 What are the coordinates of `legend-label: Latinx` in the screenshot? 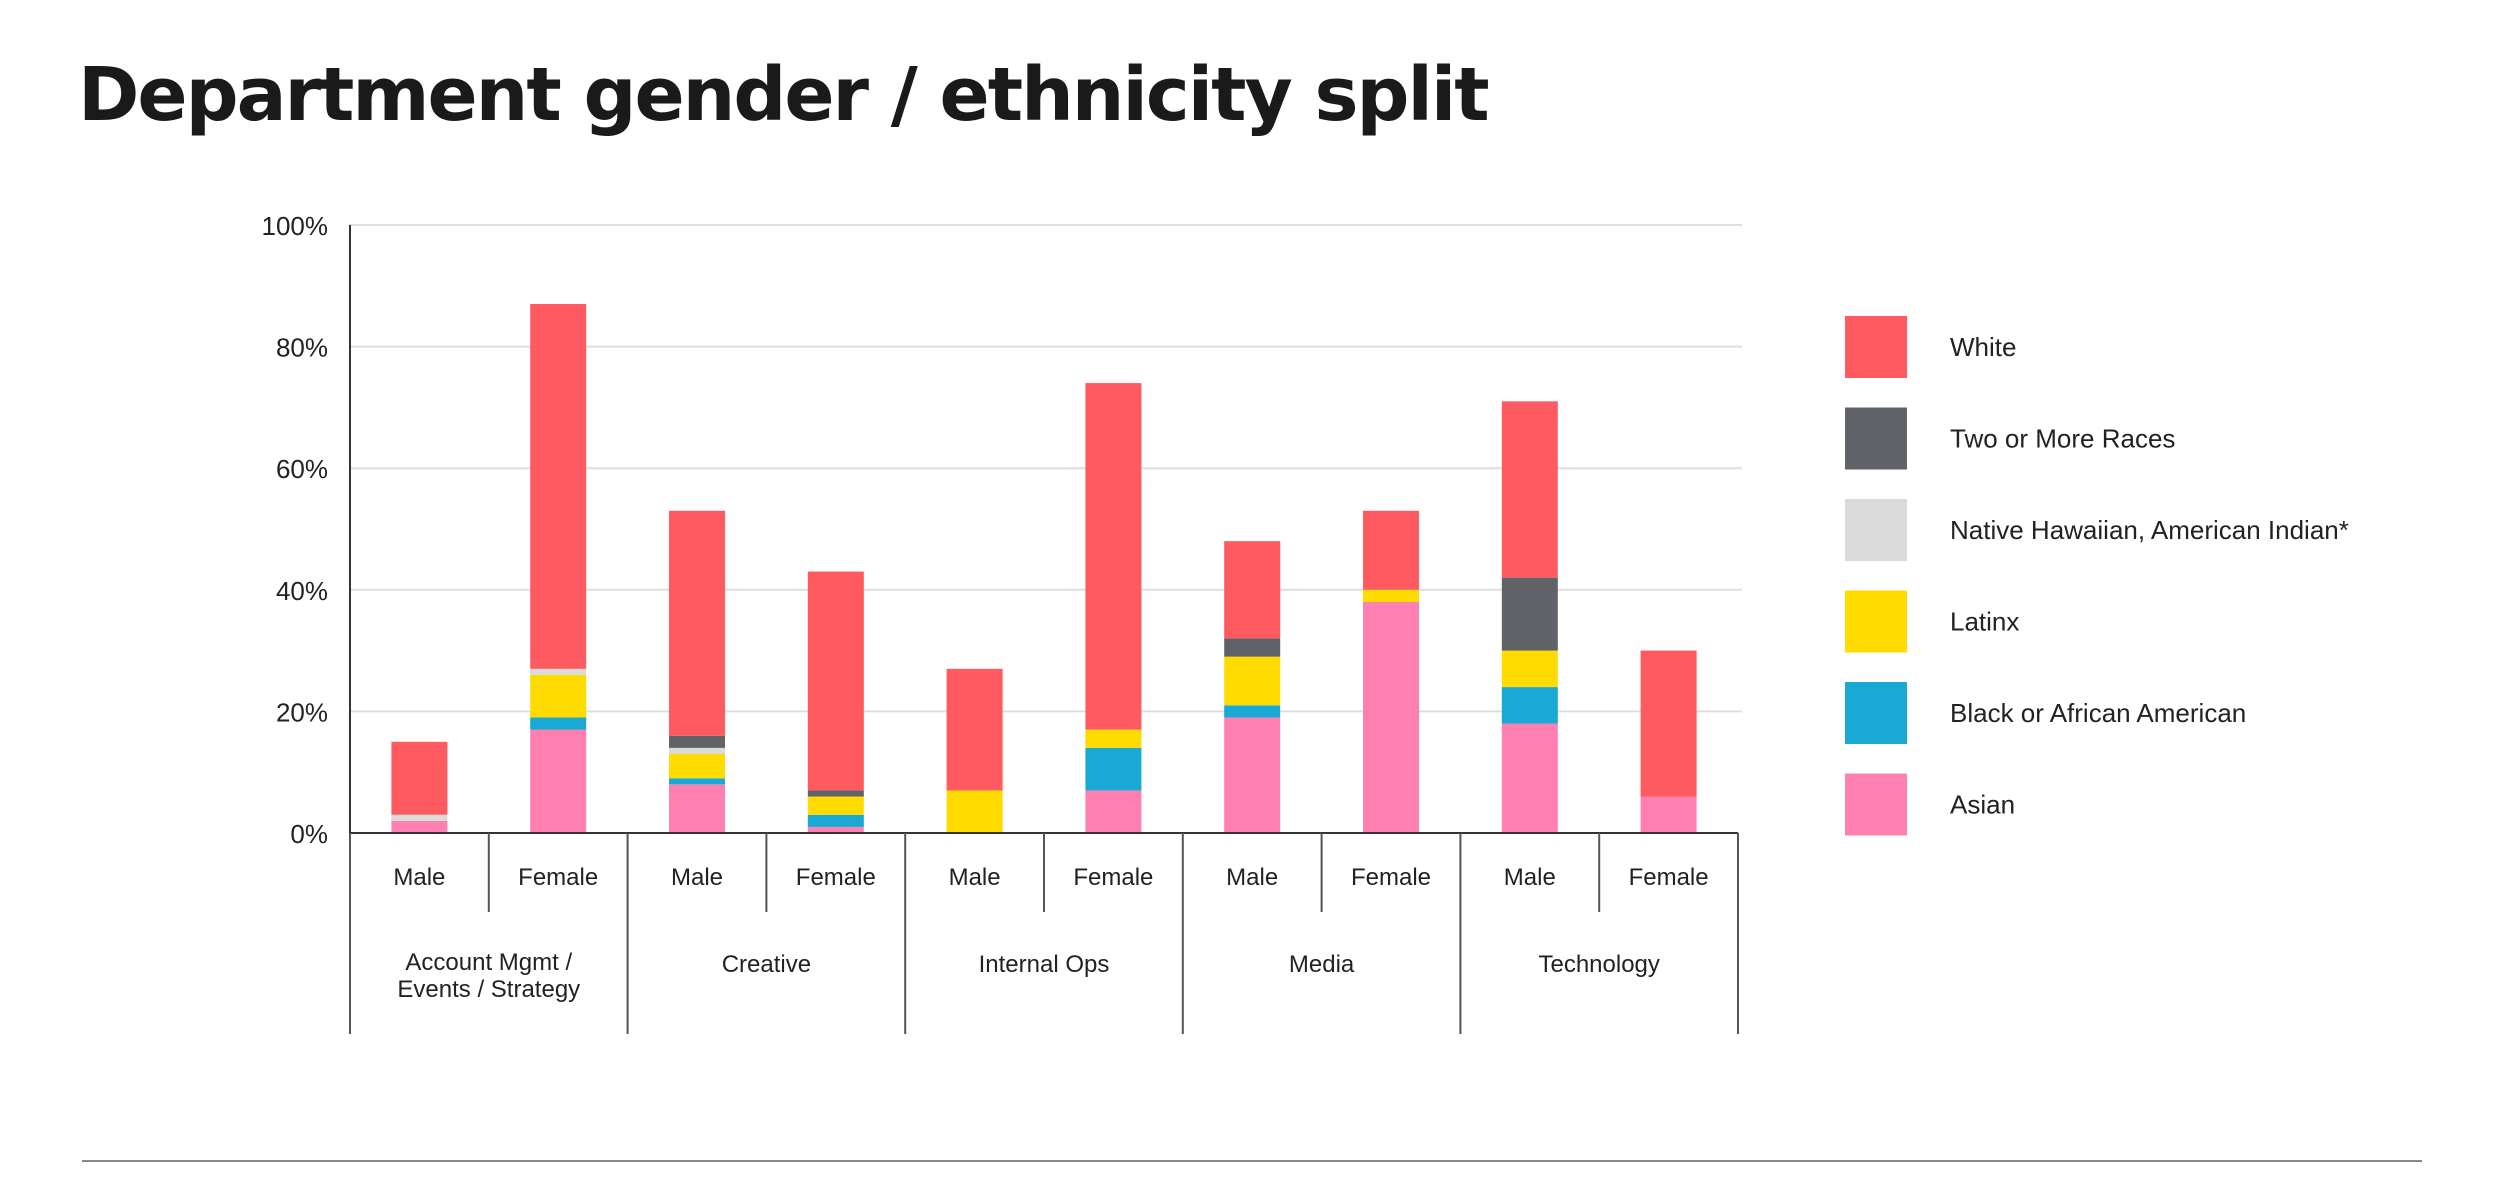 It's located at (1984, 622).